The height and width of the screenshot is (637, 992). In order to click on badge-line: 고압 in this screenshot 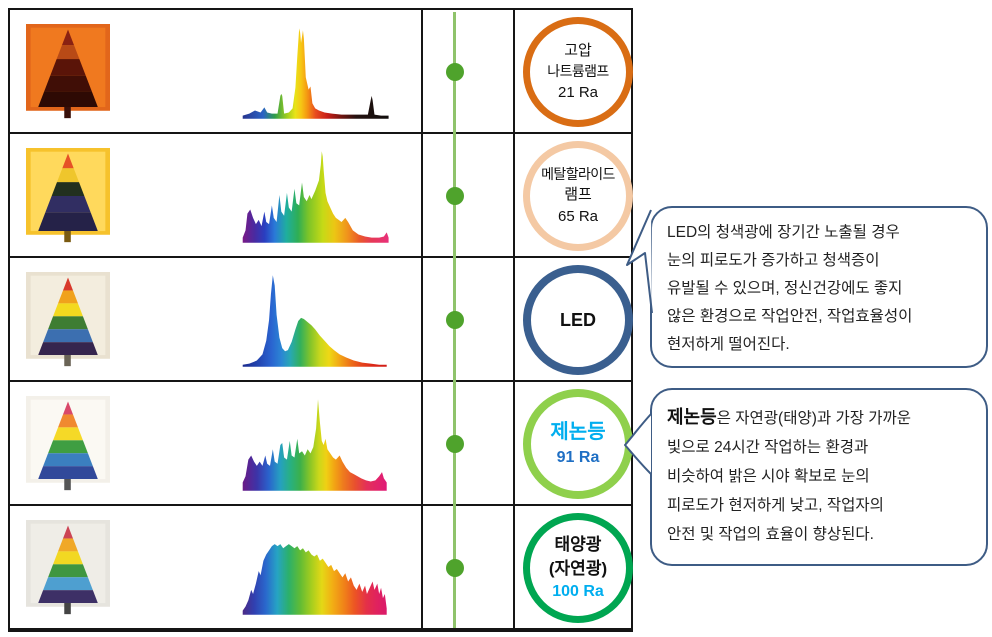, I will do `click(578, 50)`.